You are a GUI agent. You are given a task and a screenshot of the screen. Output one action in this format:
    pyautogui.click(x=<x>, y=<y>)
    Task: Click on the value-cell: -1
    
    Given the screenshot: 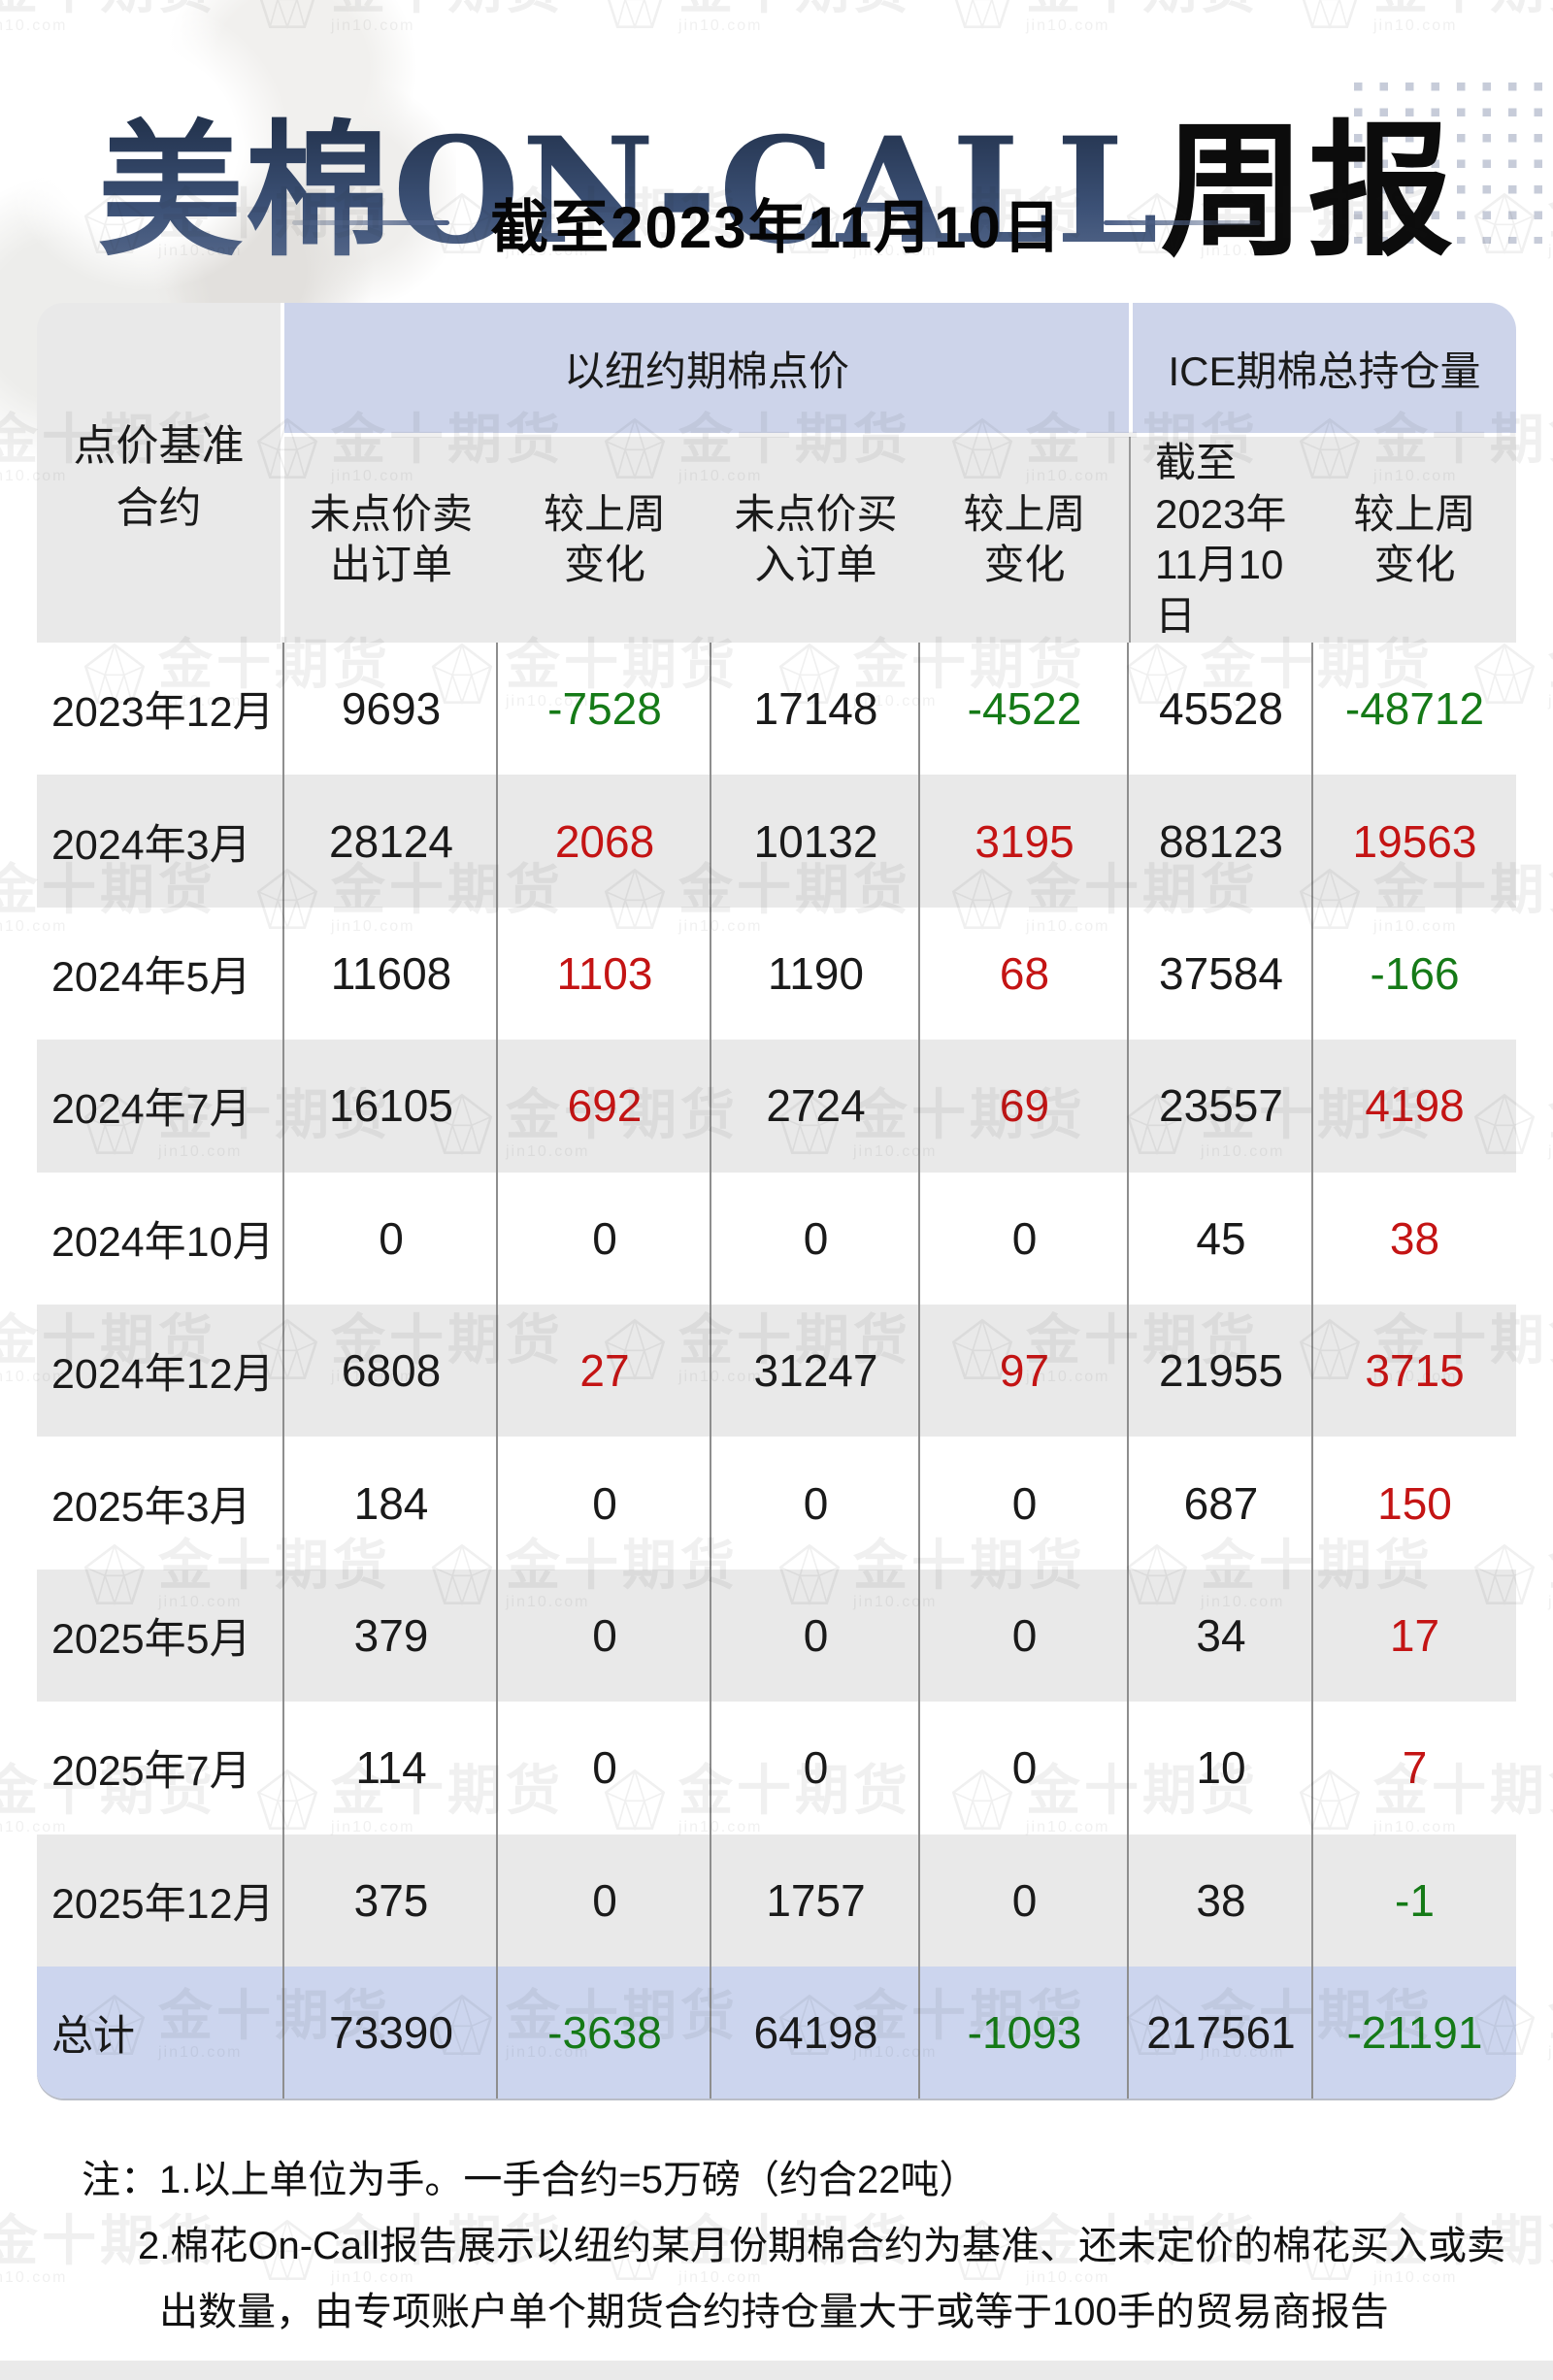 What is the action you would take?
    pyautogui.click(x=1415, y=1900)
    